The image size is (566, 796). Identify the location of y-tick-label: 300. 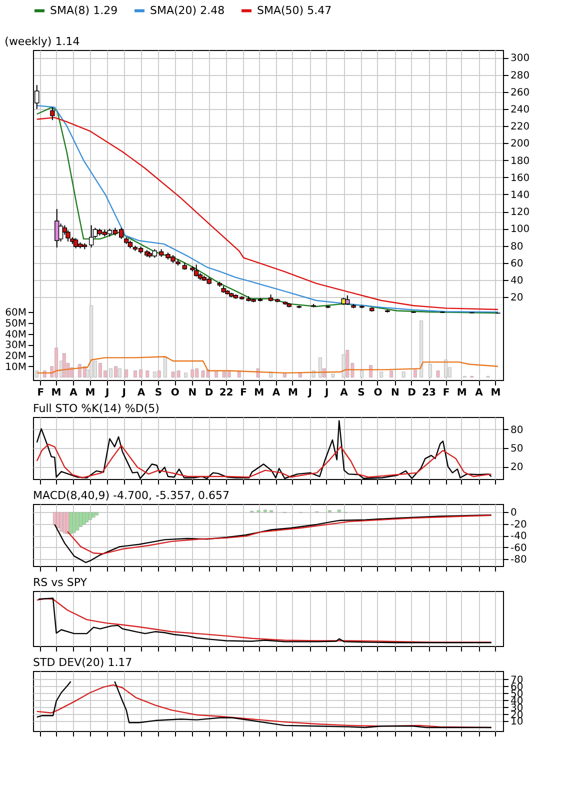
(520, 58).